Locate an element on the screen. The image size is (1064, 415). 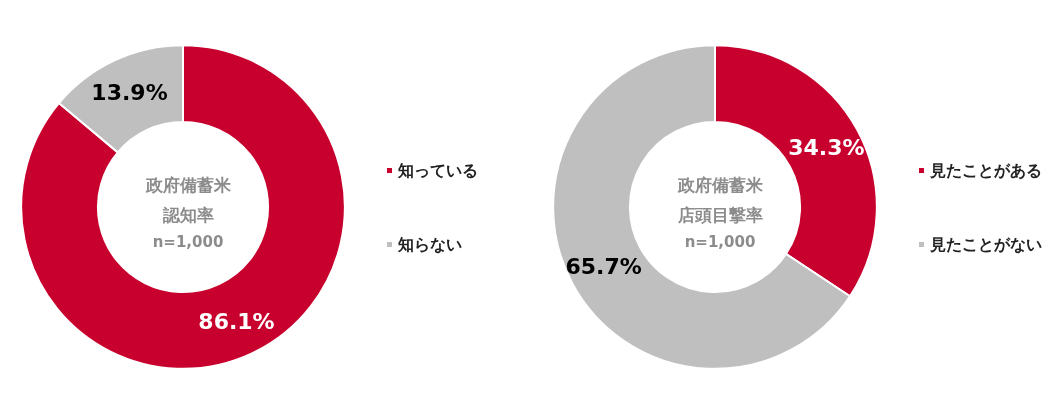
data-label: 13.9% is located at coordinates (129, 92).